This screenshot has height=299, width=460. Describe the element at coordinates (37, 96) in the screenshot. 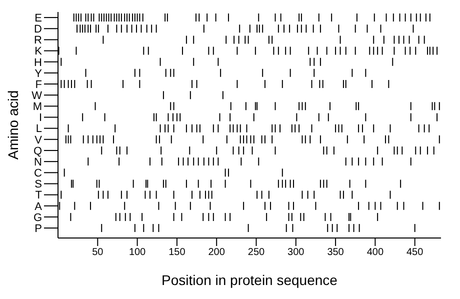

I see `y-tick-label: W` at that location.